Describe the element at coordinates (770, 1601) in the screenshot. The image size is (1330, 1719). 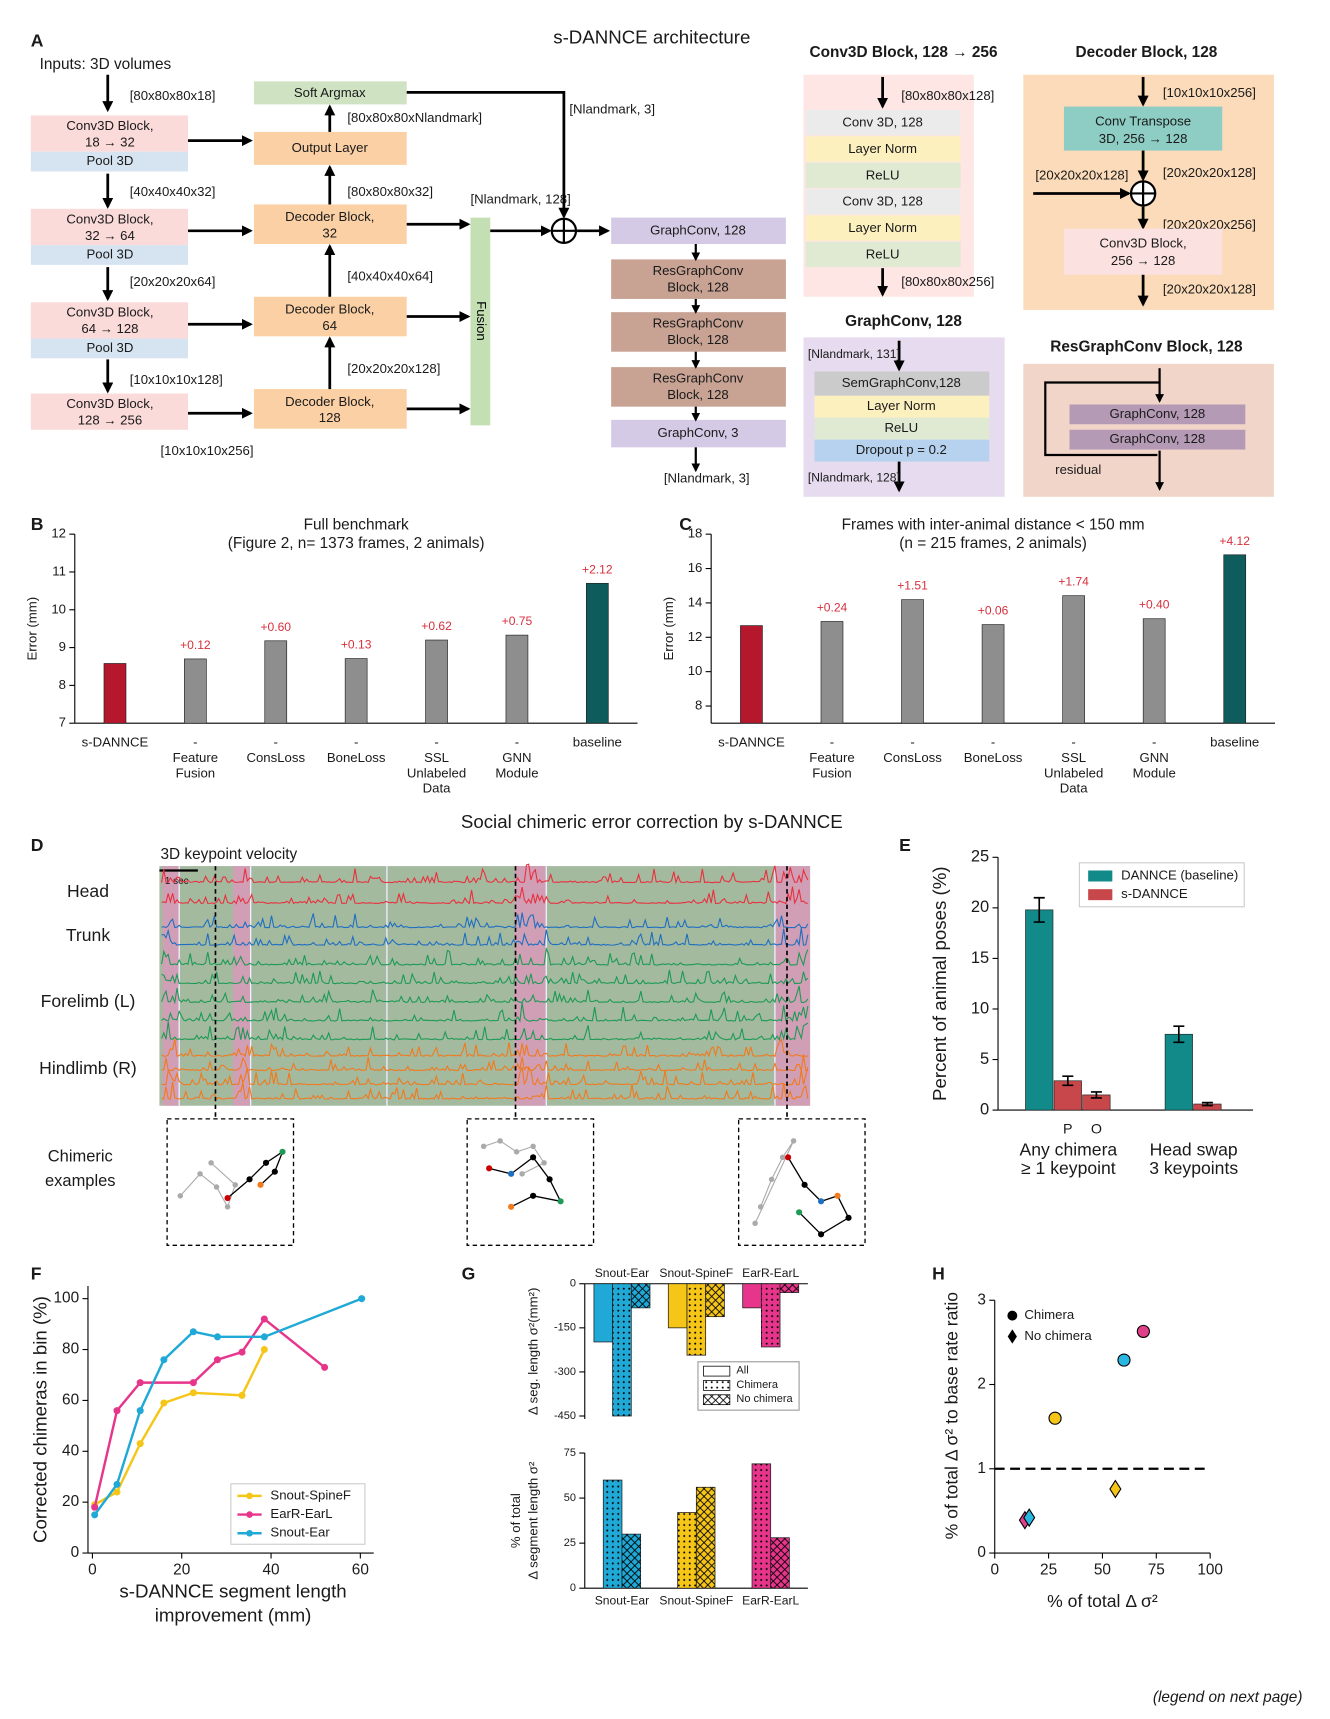
I see `x-tick-label: EarR-EarL` at that location.